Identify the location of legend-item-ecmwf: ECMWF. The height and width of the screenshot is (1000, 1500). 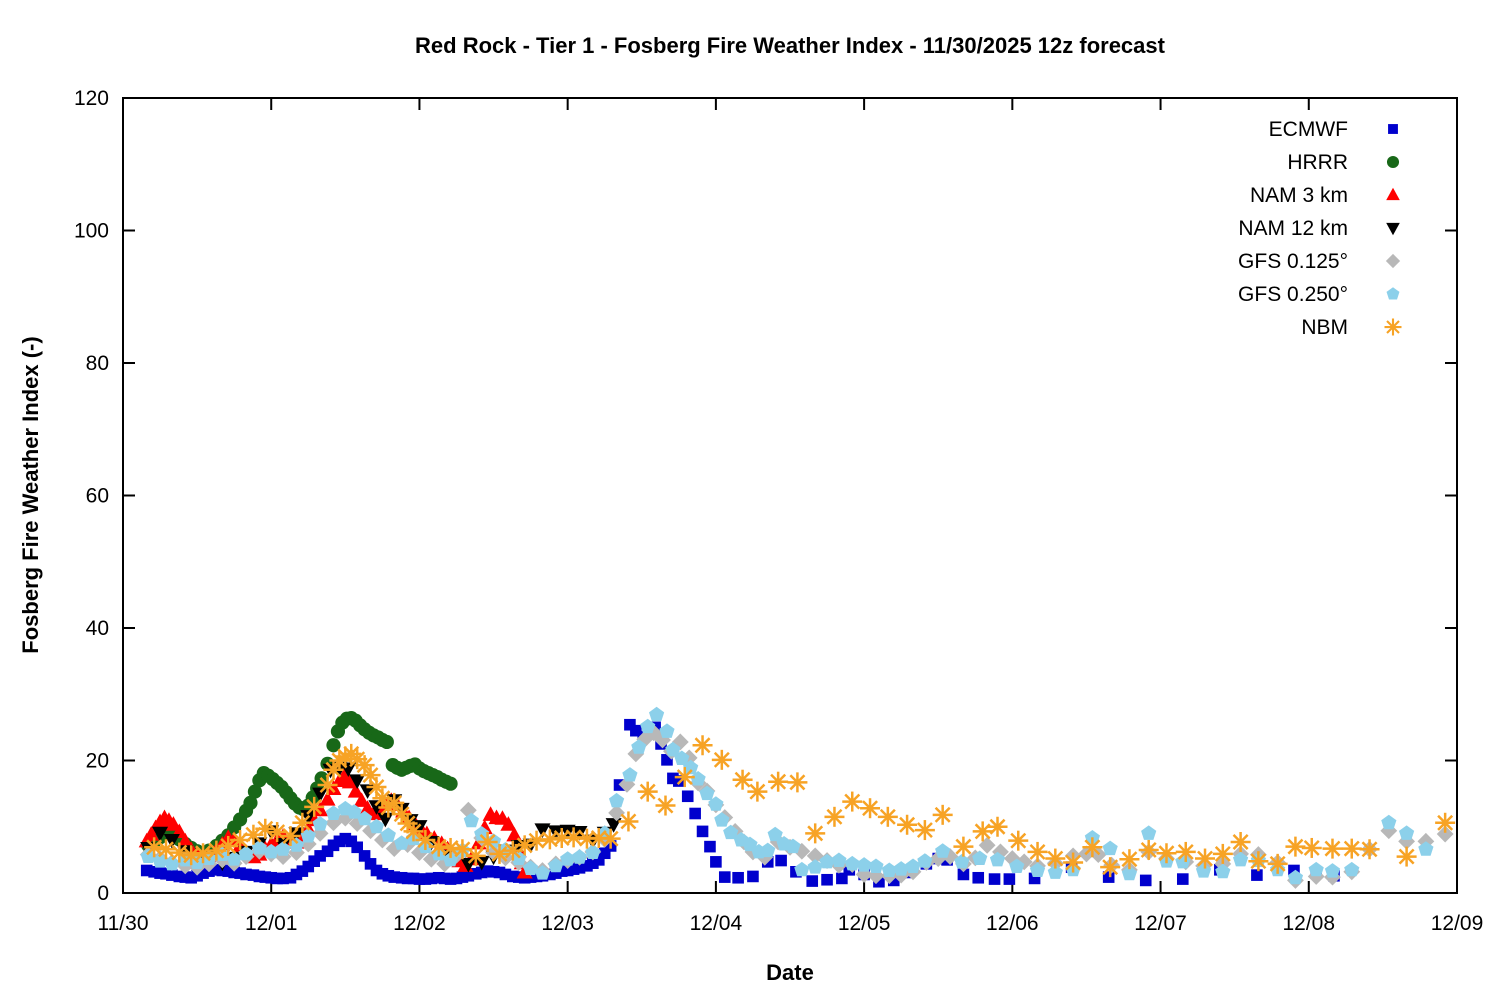
(1333, 129).